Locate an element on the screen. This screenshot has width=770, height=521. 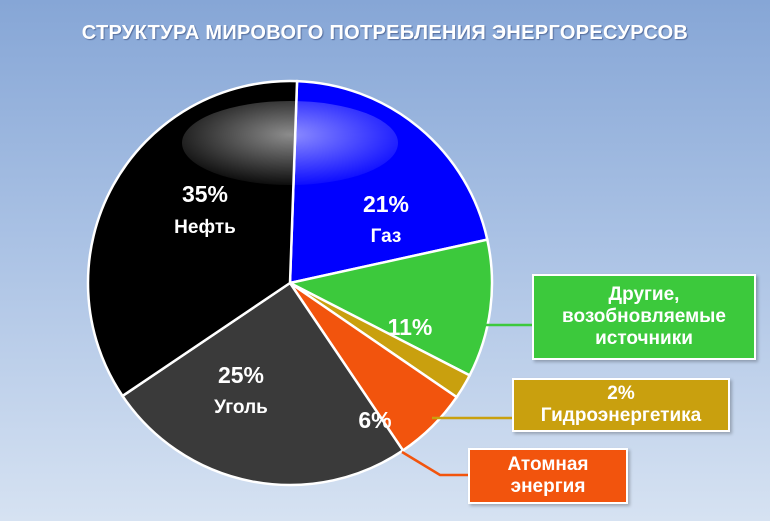
callout-other-line1: Другие, is located at coordinates (644, 294).